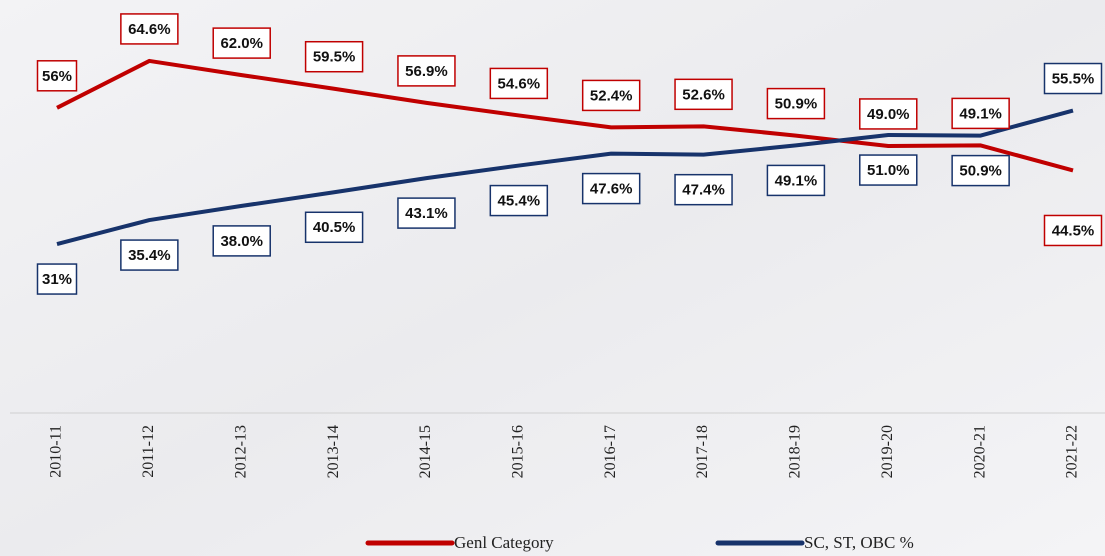 The width and height of the screenshot is (1105, 556). I want to click on data-label: 35.4%, so click(149, 255).